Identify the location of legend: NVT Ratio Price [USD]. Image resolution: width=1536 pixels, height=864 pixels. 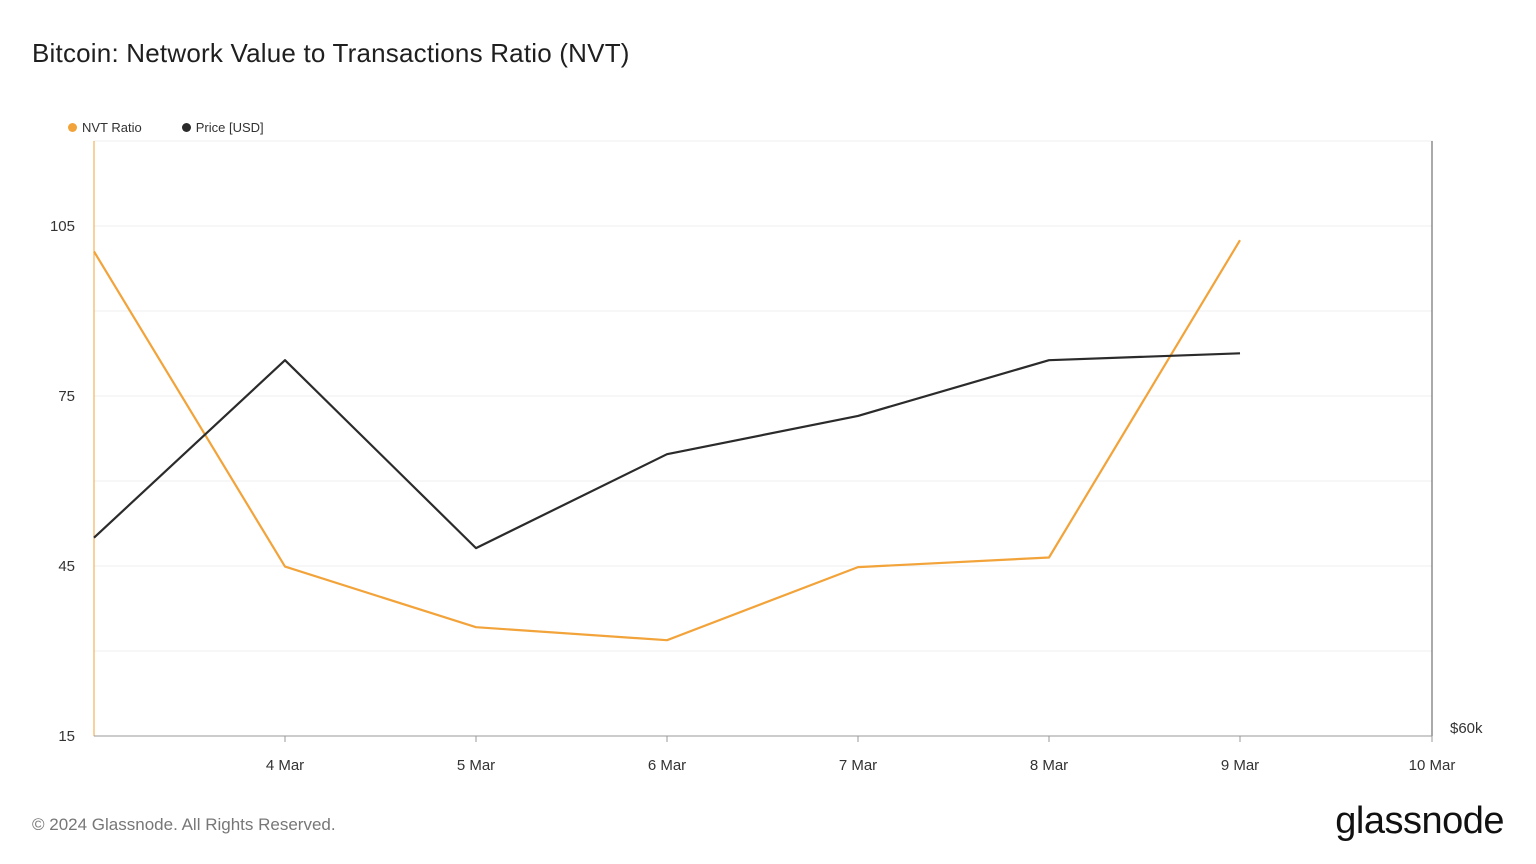
(166, 127).